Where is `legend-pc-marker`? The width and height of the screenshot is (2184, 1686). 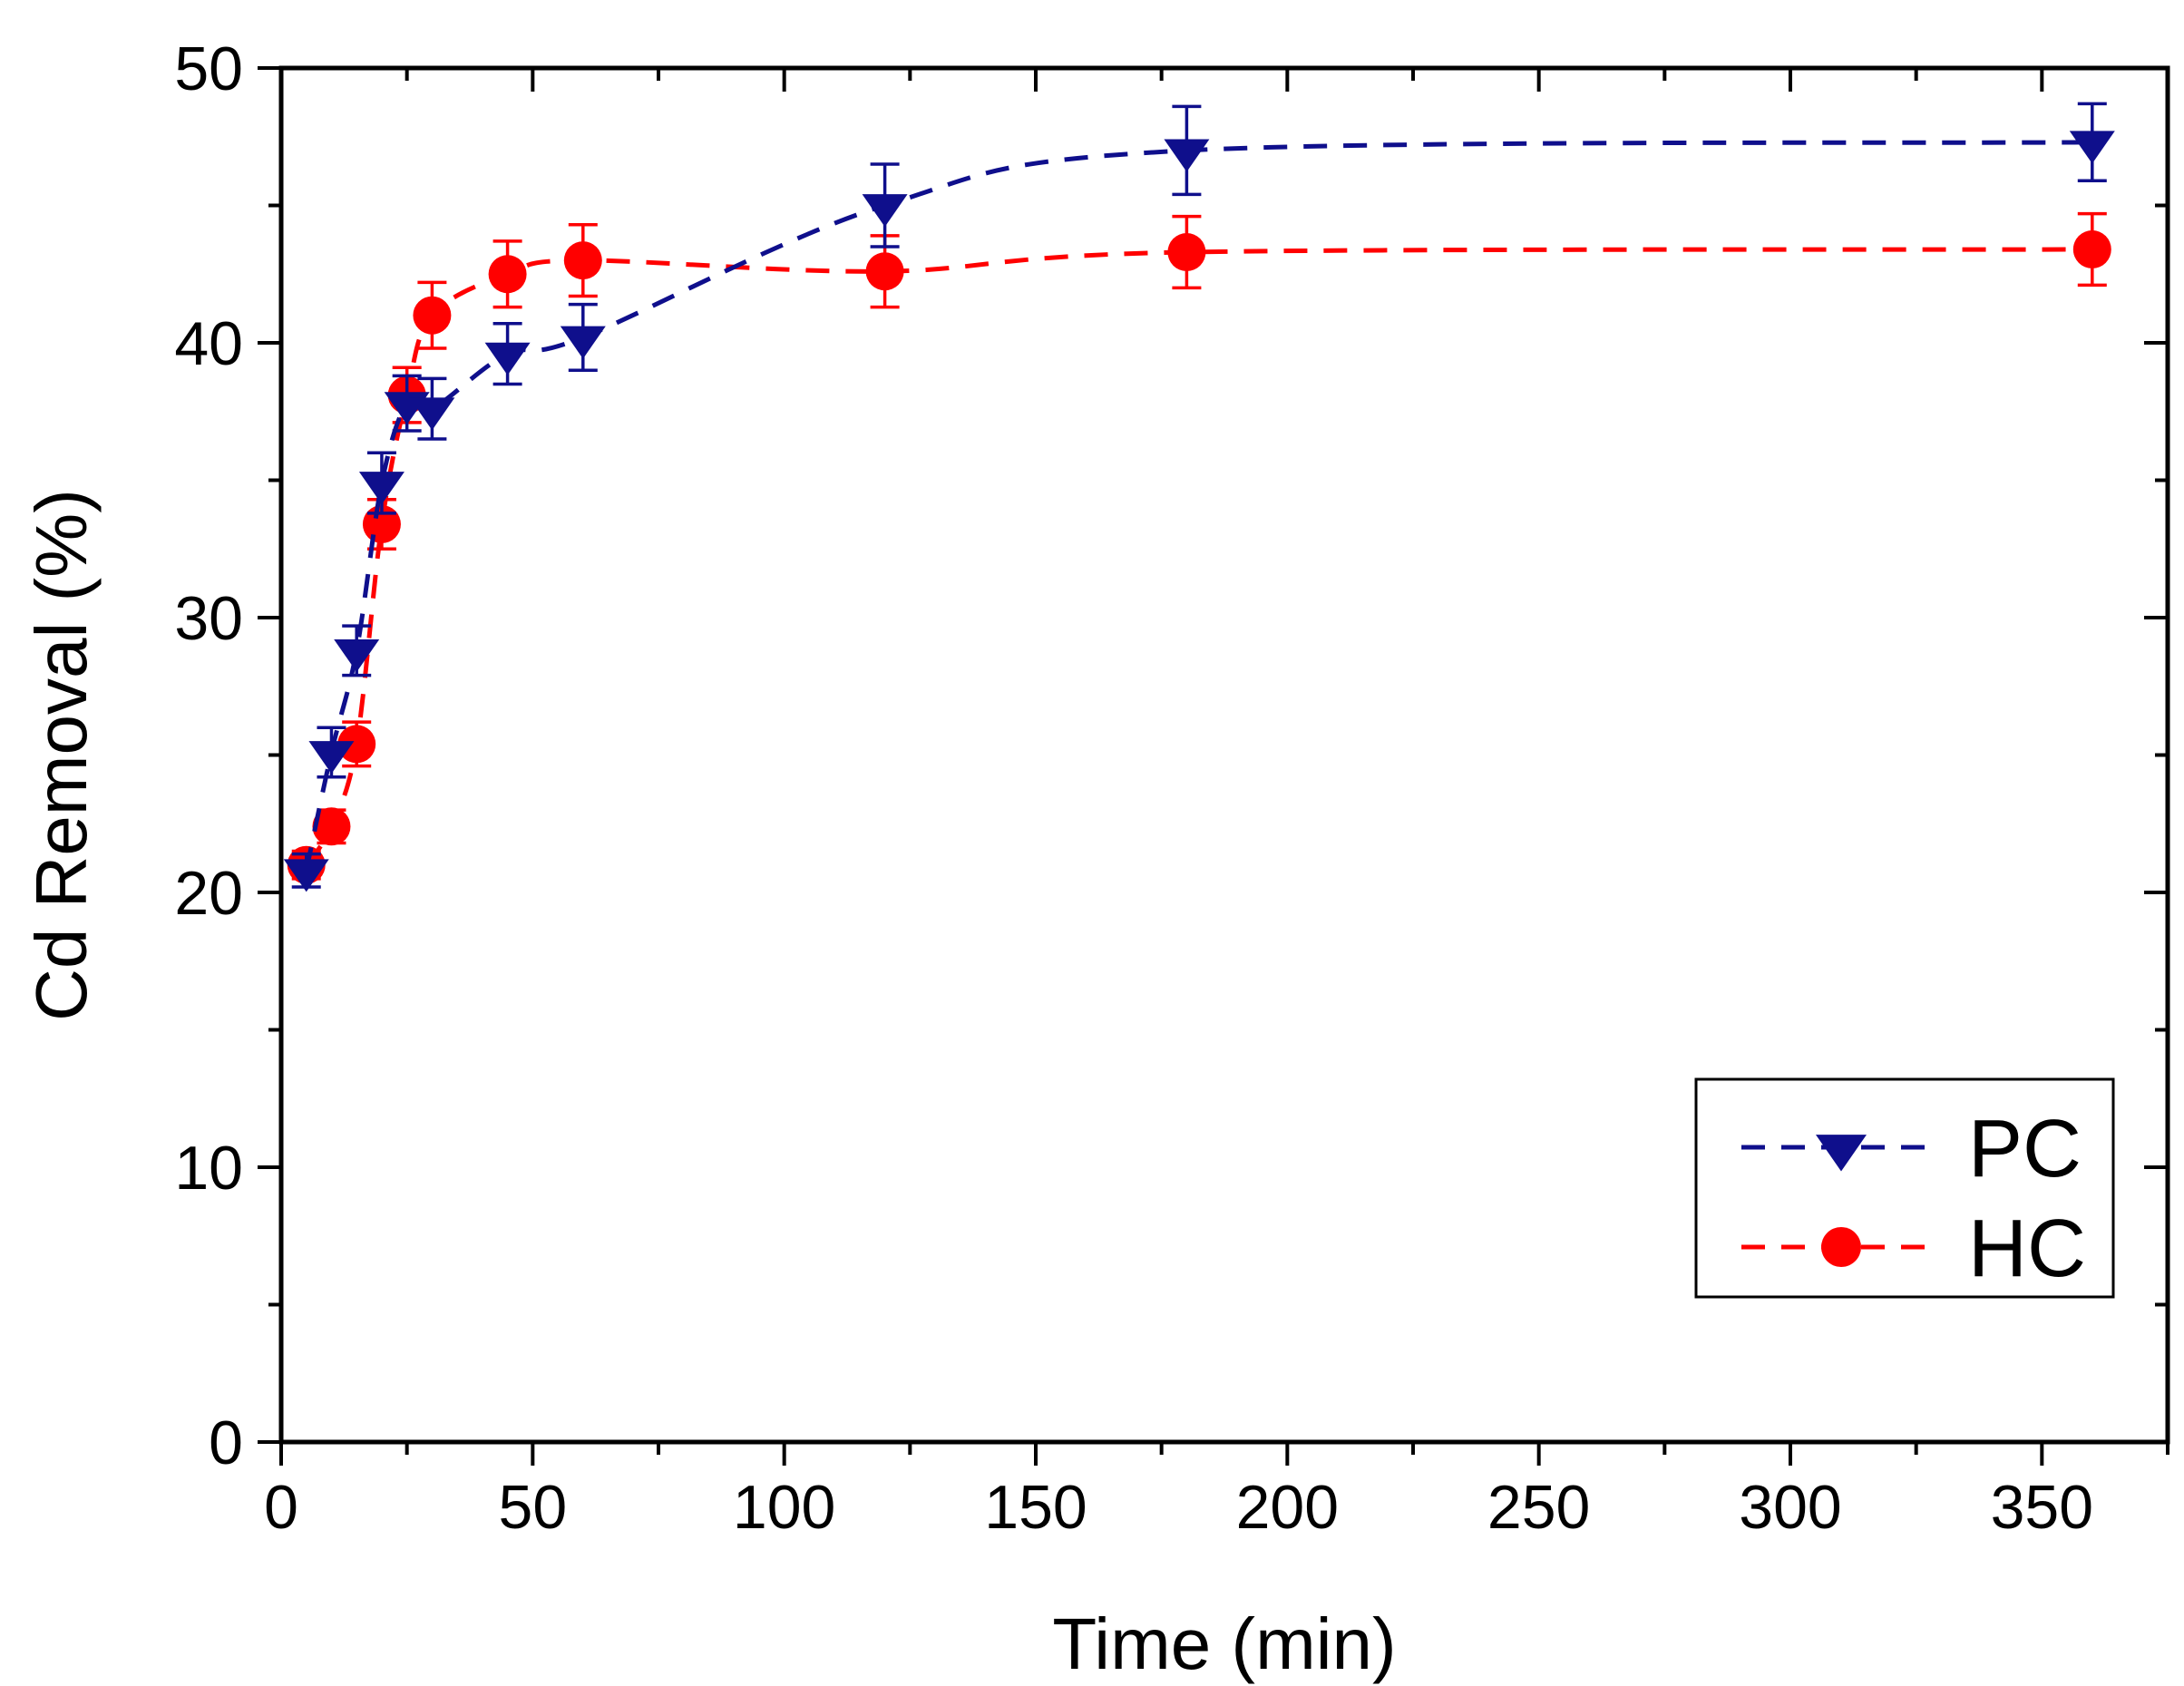
legend-pc-marker is located at coordinates (1841, 1153).